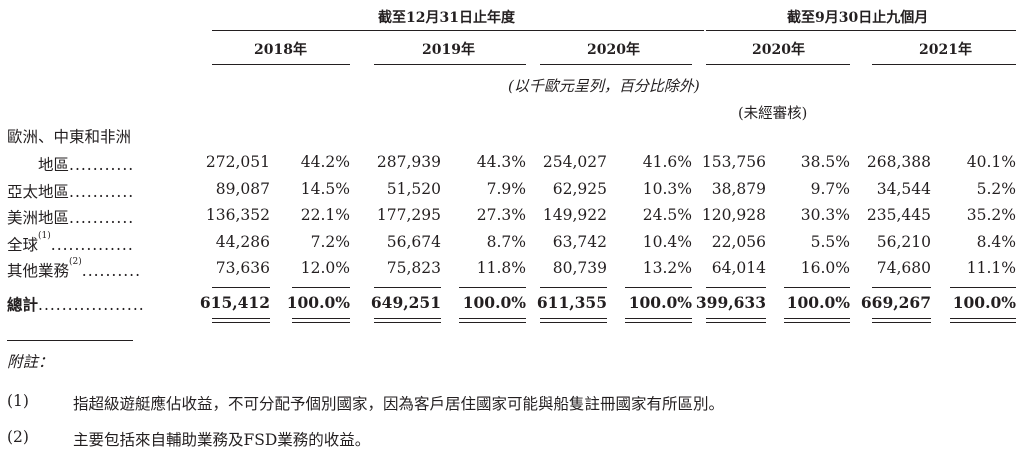 Image resolution: width=1024 pixels, height=453 pixels. I want to click on year-header-2018: 2018年, so click(280, 50).